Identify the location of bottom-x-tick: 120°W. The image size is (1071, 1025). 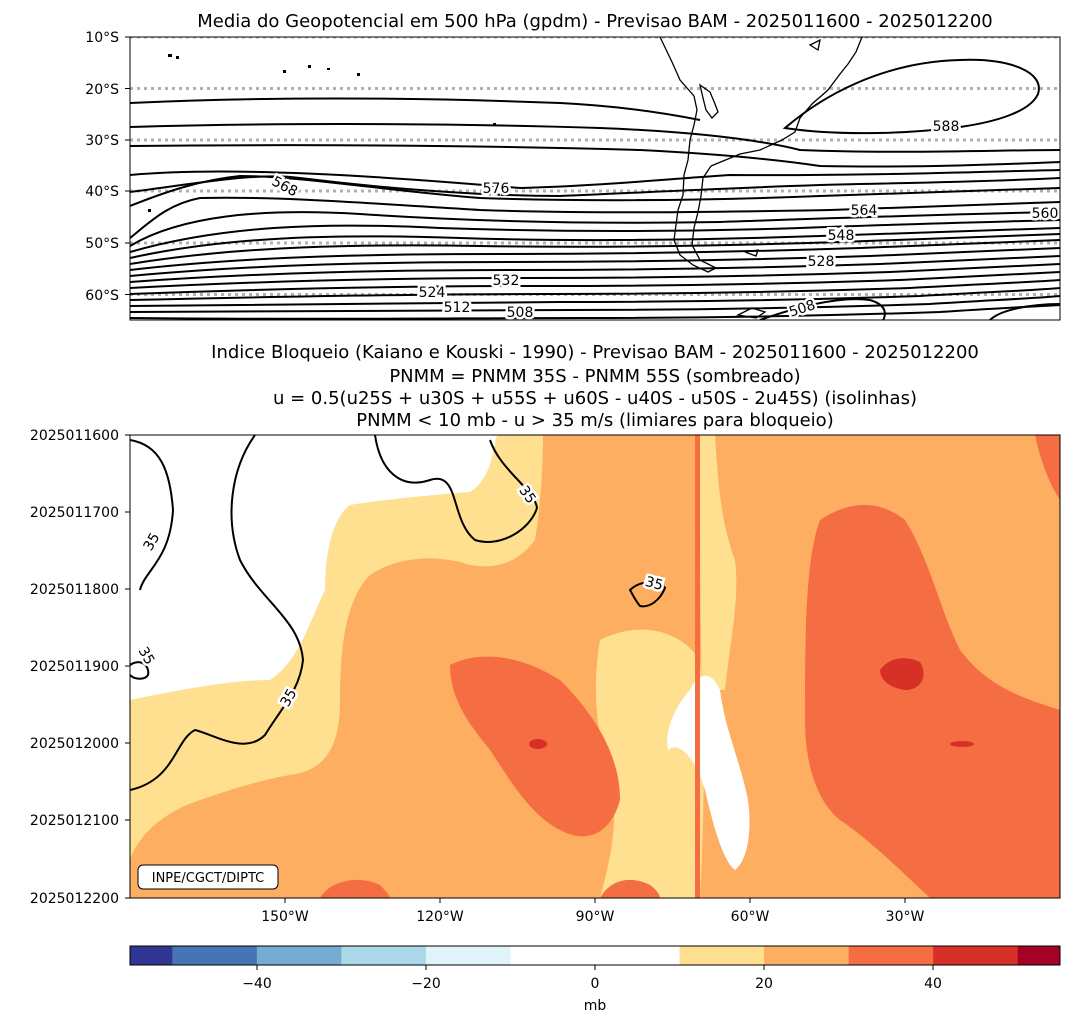
(440, 911).